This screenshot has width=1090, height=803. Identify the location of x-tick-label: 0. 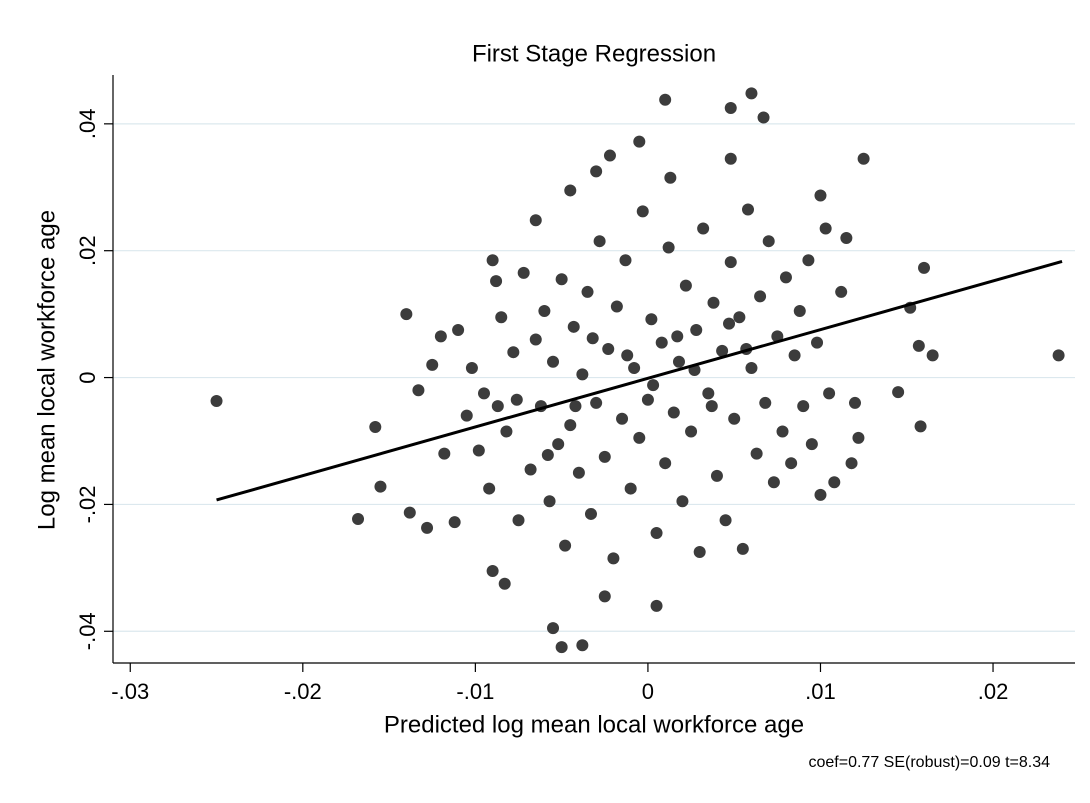
(648, 691).